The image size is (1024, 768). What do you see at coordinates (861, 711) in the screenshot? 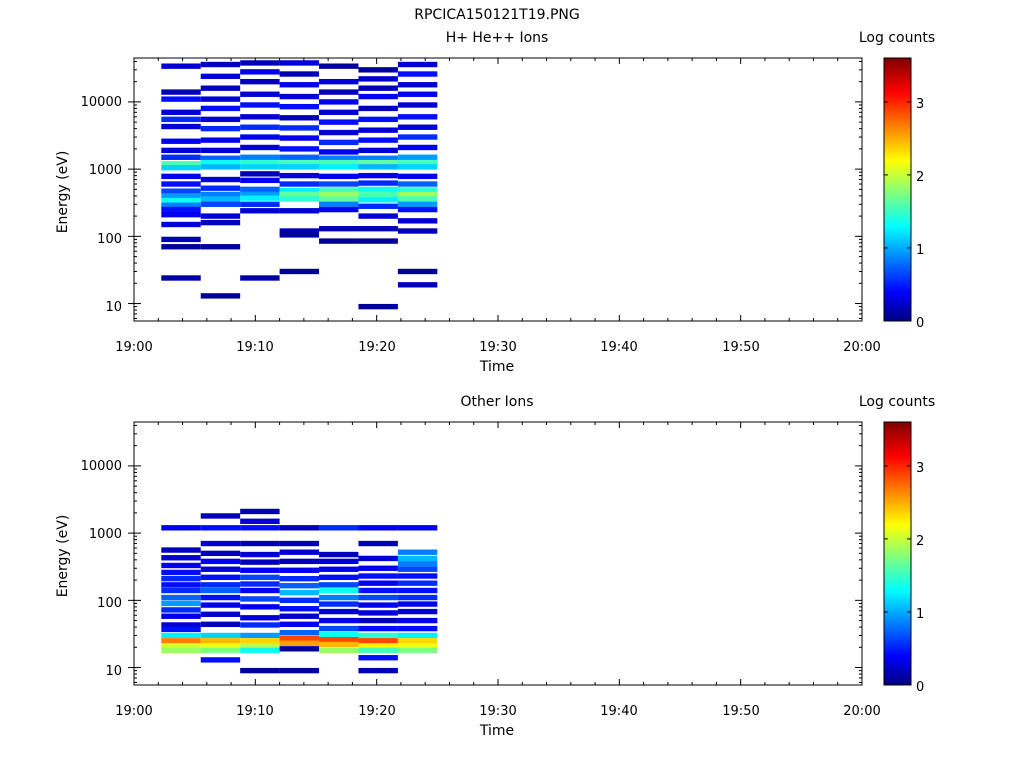
I see `x-tick-label: 20:00` at bounding box center [861, 711].